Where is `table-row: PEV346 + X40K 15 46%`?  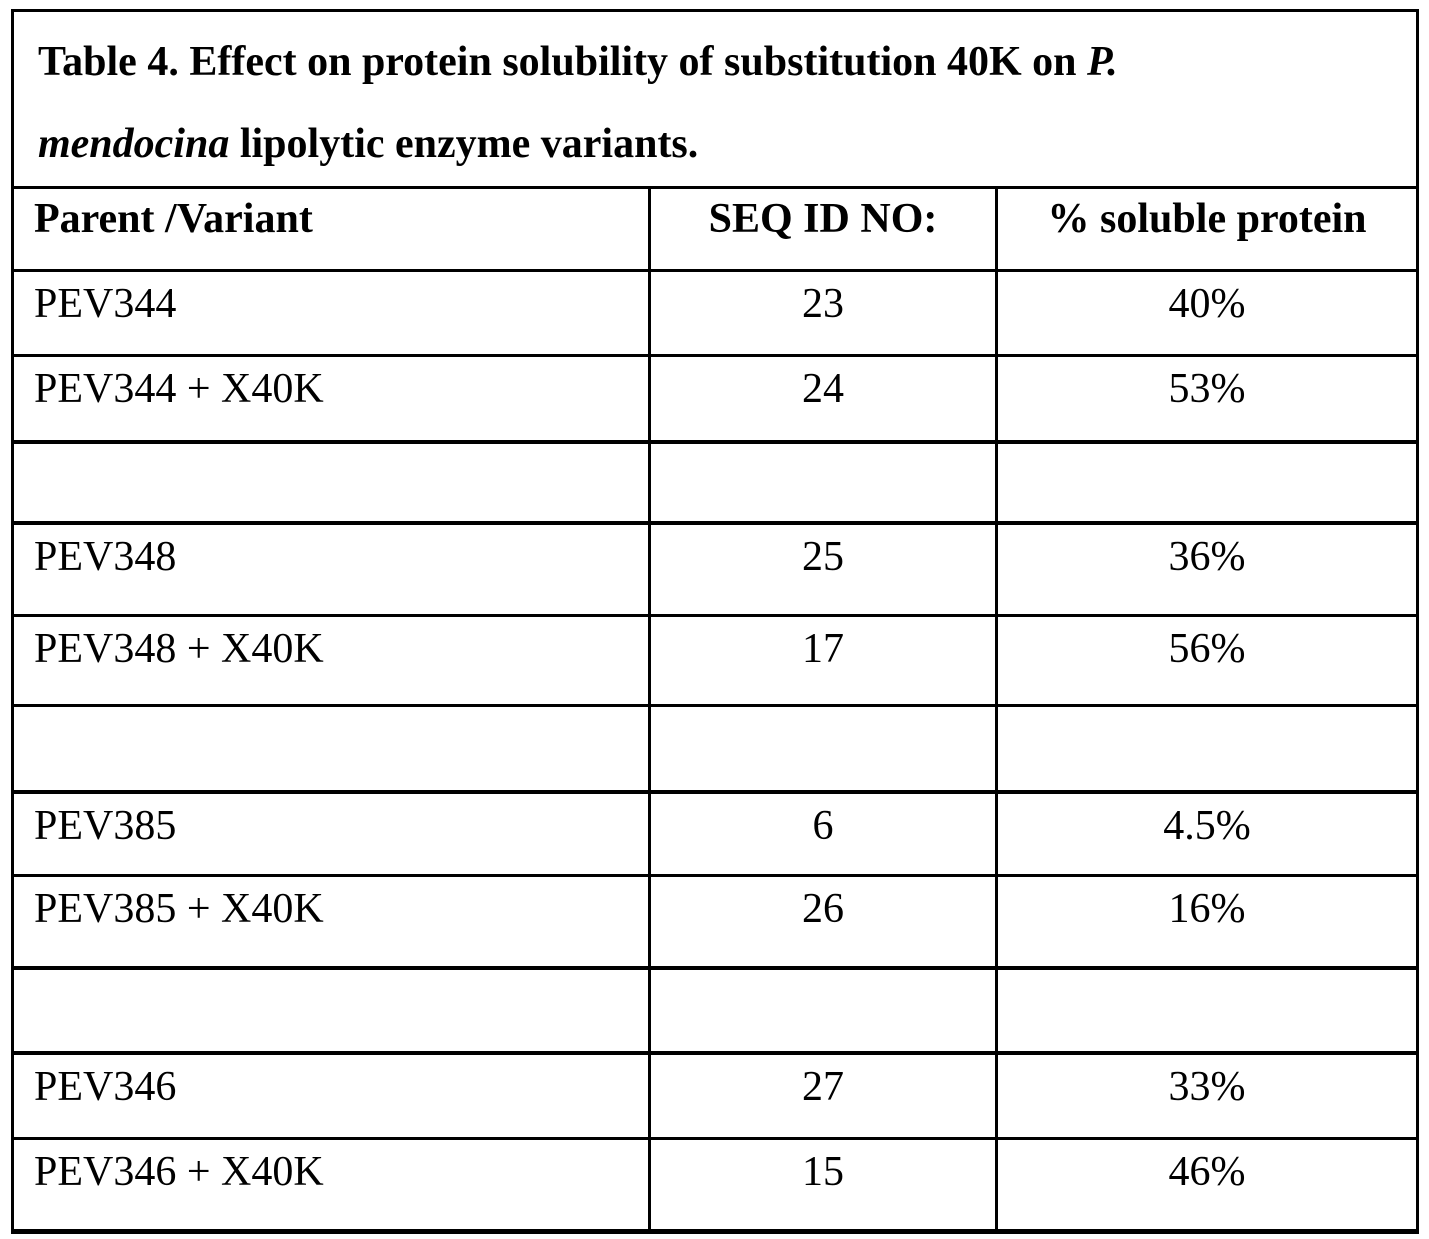
table-row: PEV346 + X40K 15 46% is located at coordinates (715, 1184).